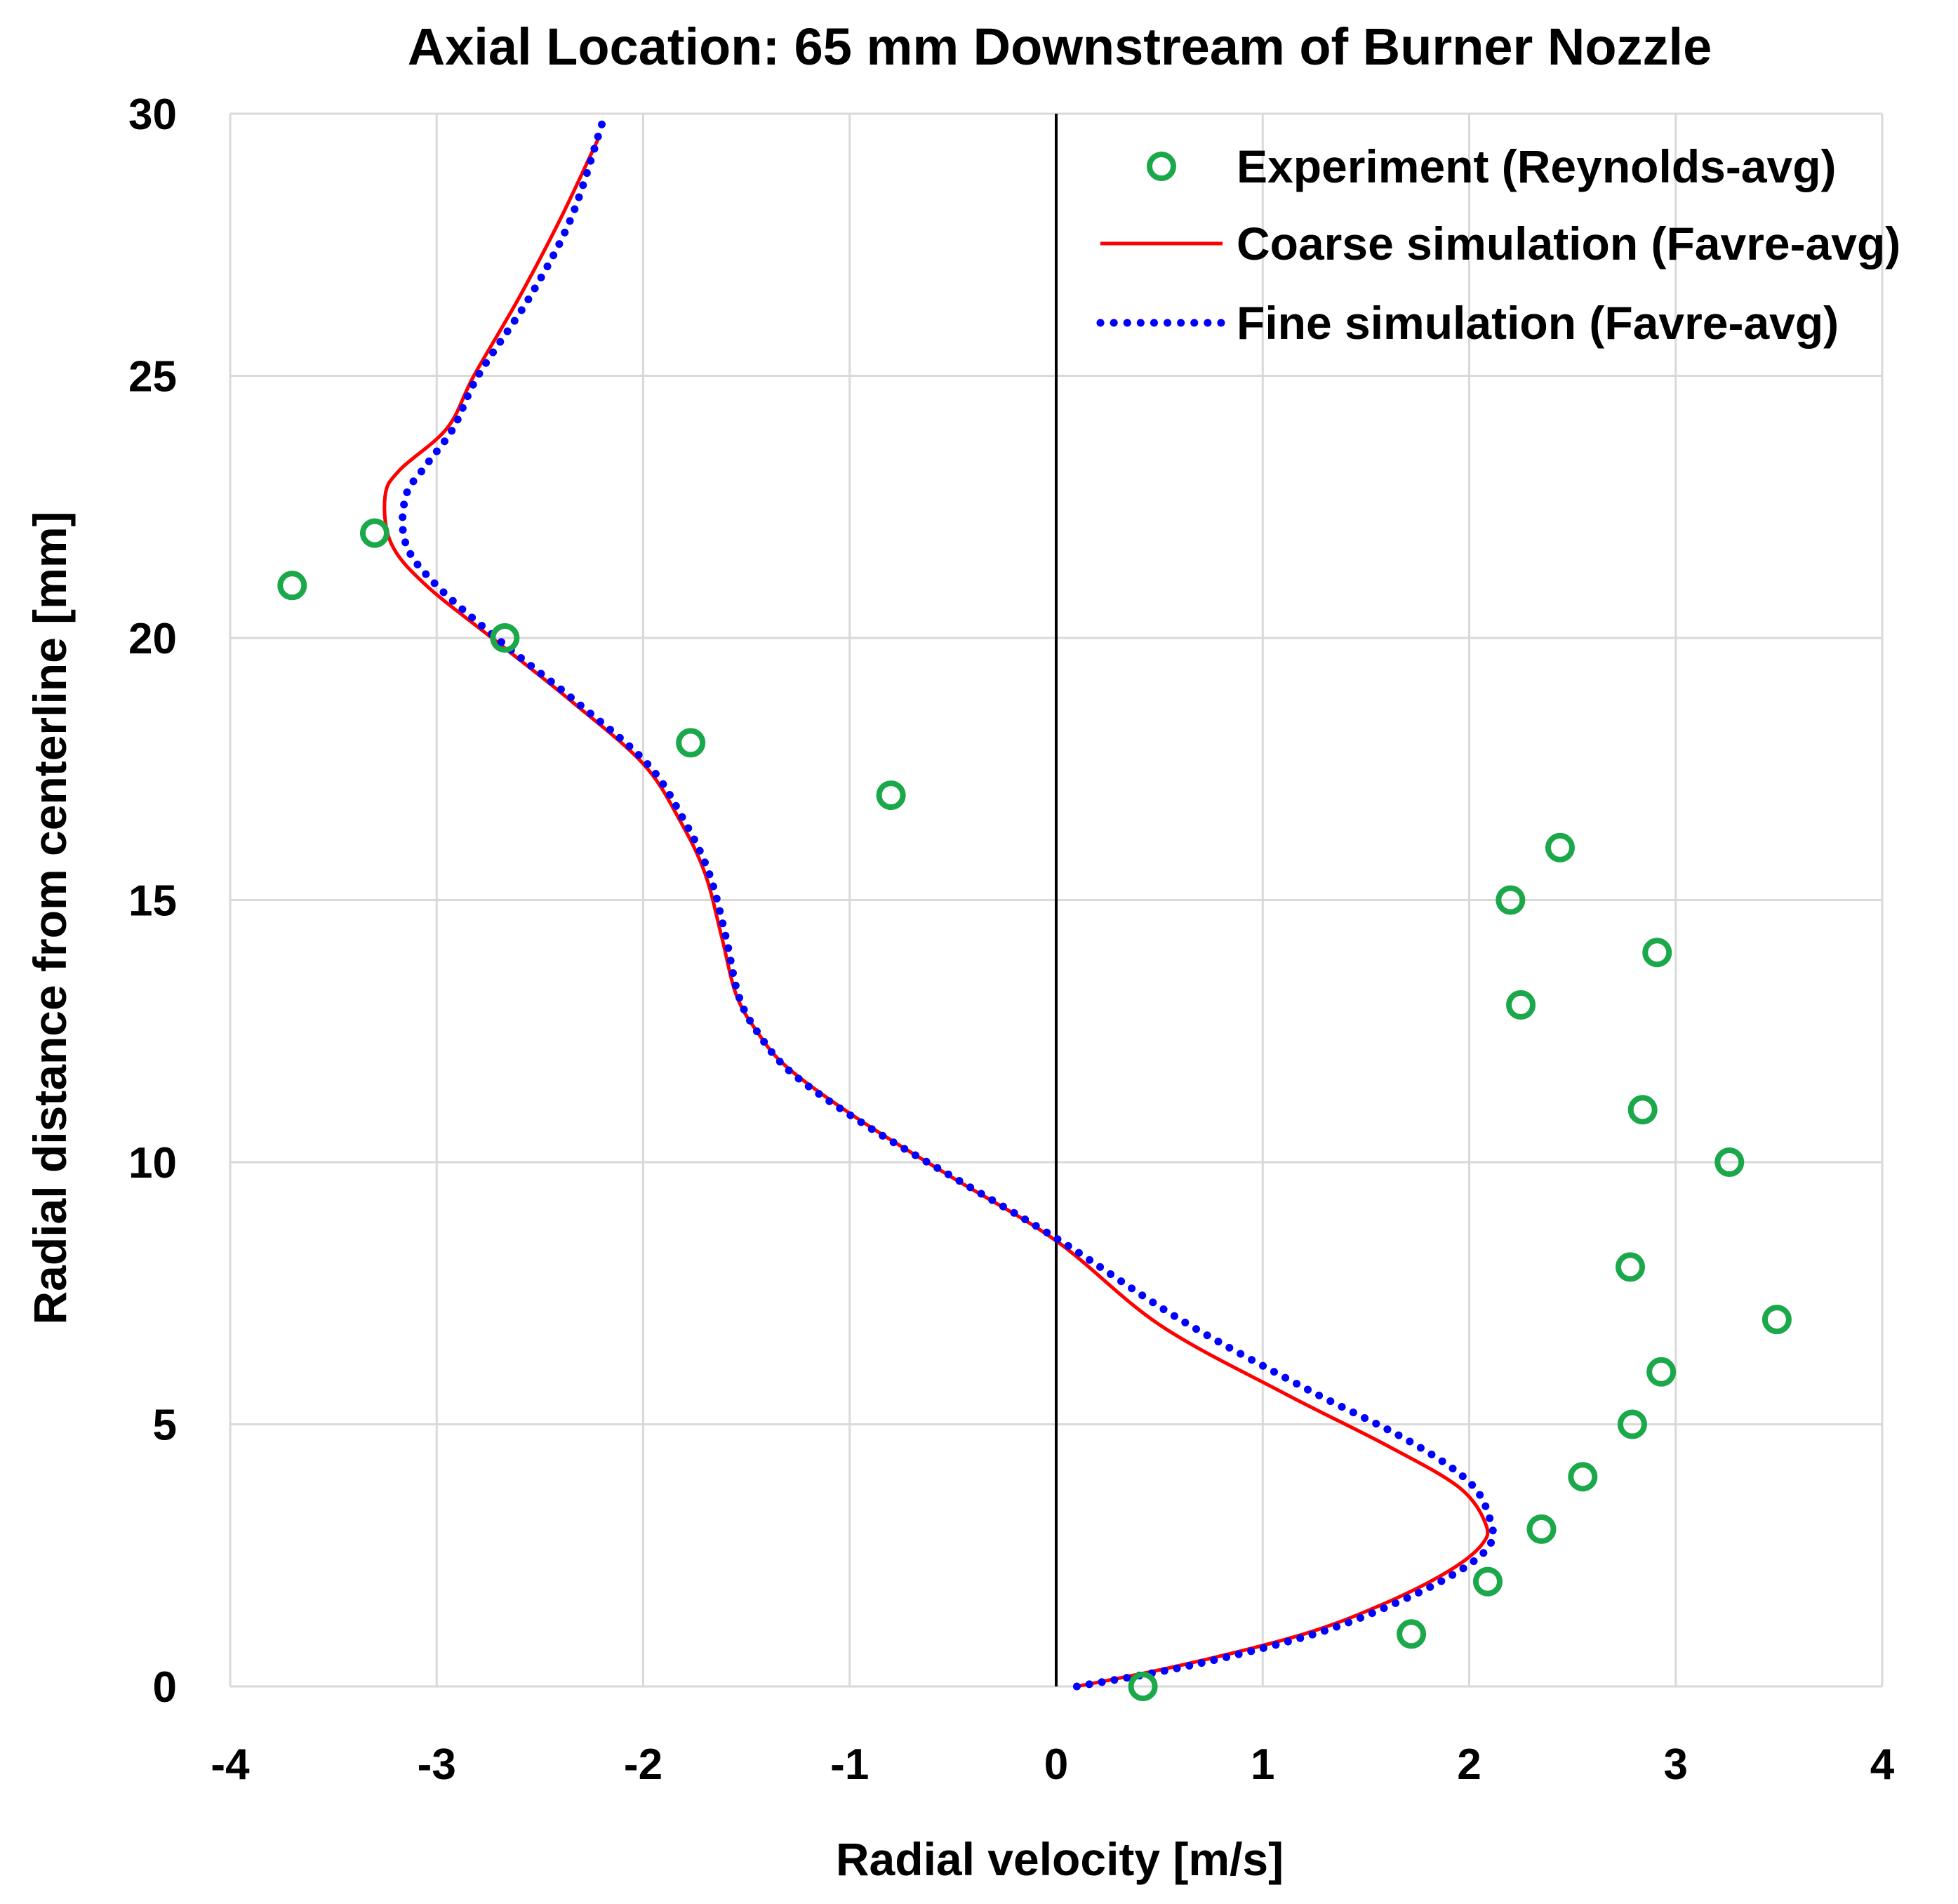 This screenshot has height=1904, width=1958. What do you see at coordinates (152, 377) in the screenshot?
I see `y-tick-label: 25` at bounding box center [152, 377].